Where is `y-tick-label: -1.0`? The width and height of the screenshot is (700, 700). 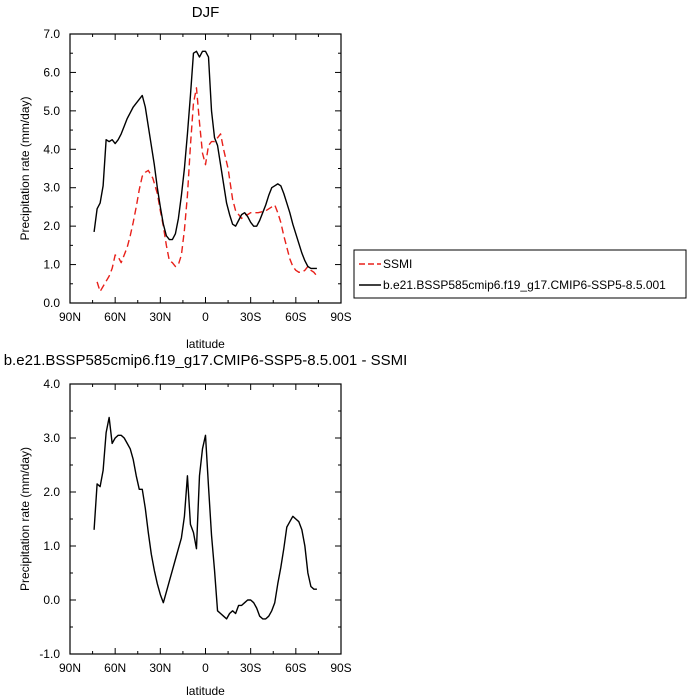 y-tick-label: -1.0 is located at coordinates (49, 654).